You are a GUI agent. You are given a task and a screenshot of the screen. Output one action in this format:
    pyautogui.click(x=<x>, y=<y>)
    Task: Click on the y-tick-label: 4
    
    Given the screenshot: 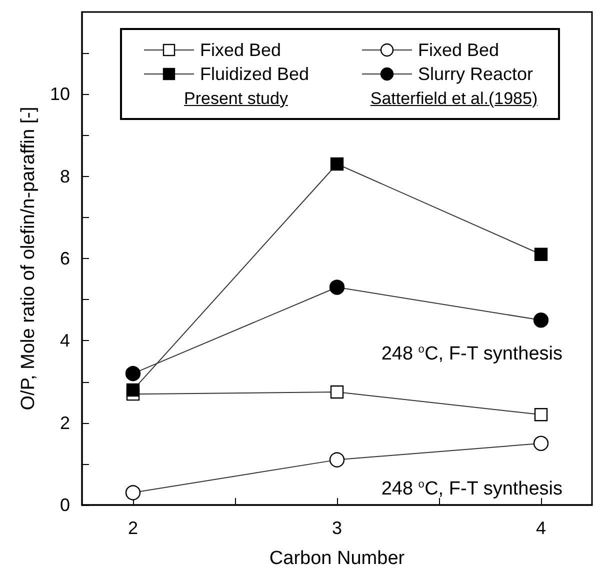 What is the action you would take?
    pyautogui.click(x=65, y=340)
    